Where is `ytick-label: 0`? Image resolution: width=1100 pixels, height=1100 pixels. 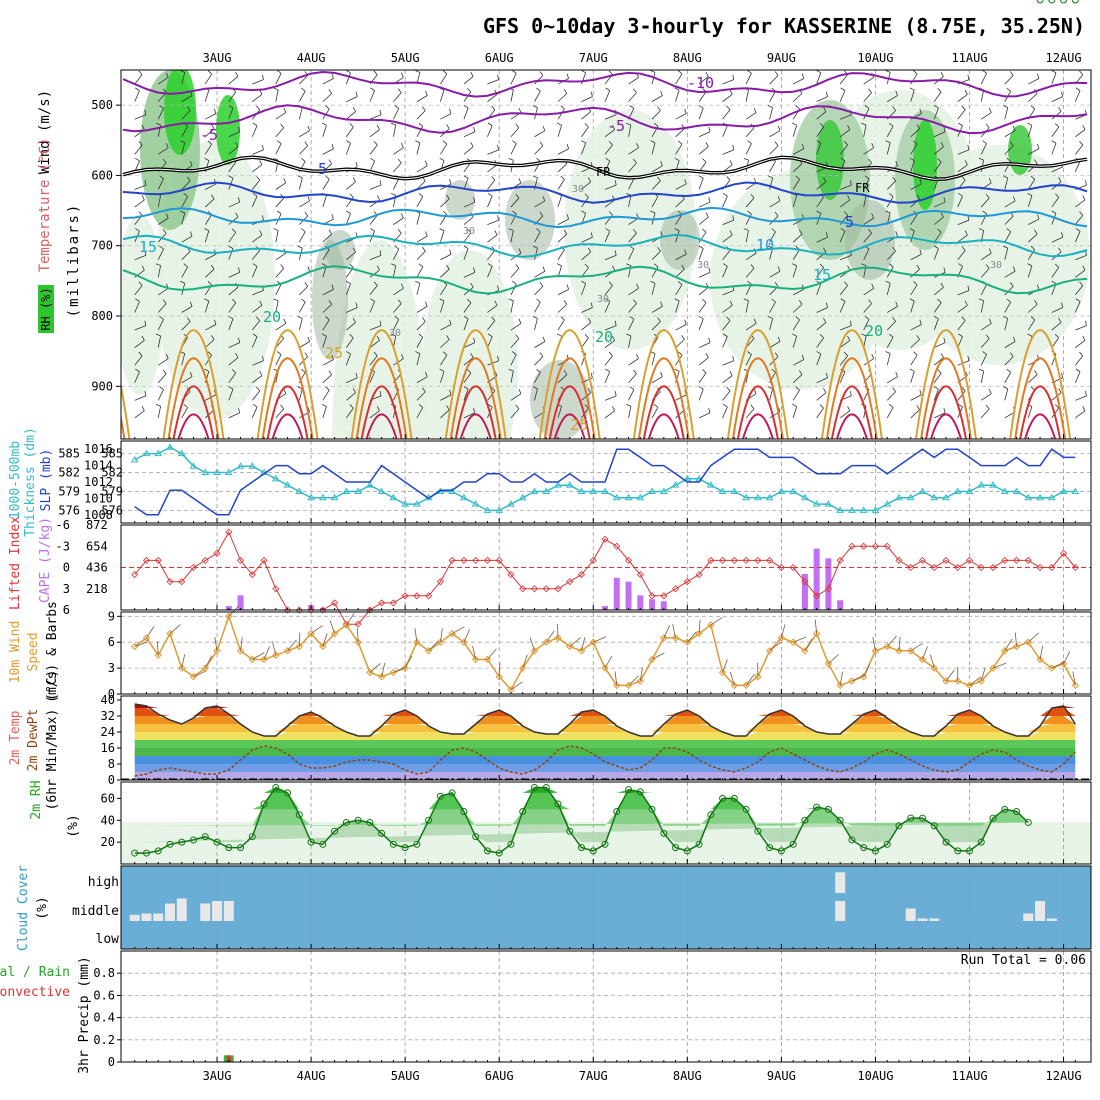 ytick-label: 0 is located at coordinates (111, 694).